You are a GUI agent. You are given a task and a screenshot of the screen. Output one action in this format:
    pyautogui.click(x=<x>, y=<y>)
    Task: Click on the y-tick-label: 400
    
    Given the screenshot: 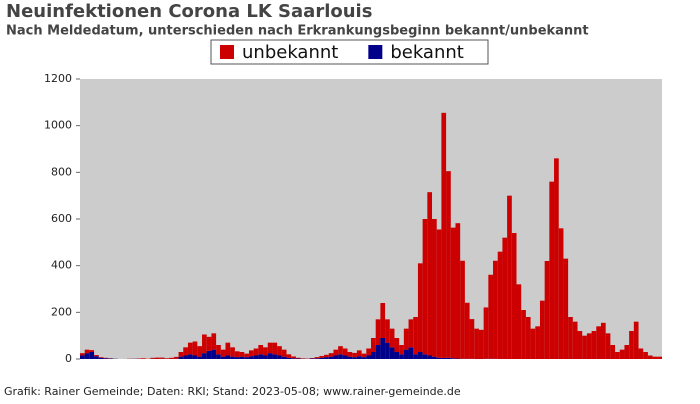 What is the action you would take?
    pyautogui.click(x=61, y=265)
    